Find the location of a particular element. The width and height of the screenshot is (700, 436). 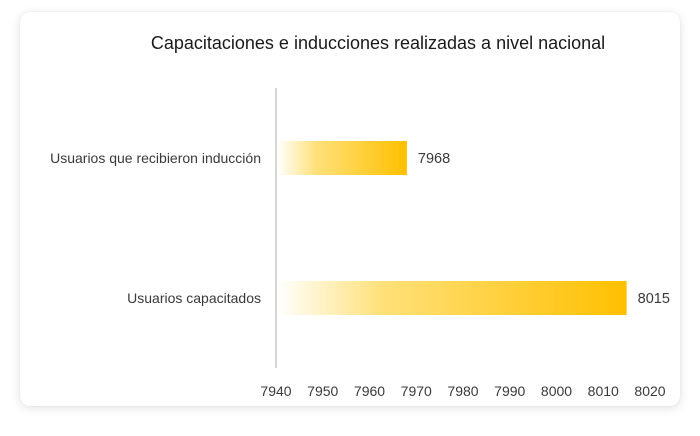

x-axis-ticks: 7940 7950 7960 7970 7980 7990 8000 8010 8020 is located at coordinates (462, 391).